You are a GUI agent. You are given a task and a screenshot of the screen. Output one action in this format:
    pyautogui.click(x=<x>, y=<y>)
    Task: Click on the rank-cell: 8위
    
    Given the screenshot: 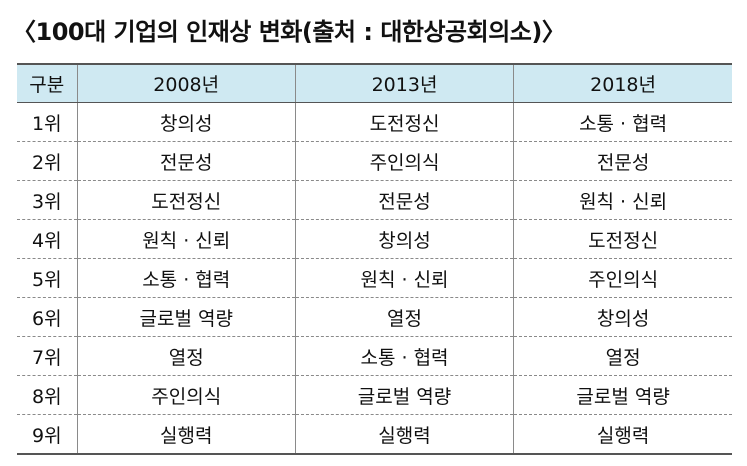 What is the action you would take?
    pyautogui.click(x=47, y=395)
    